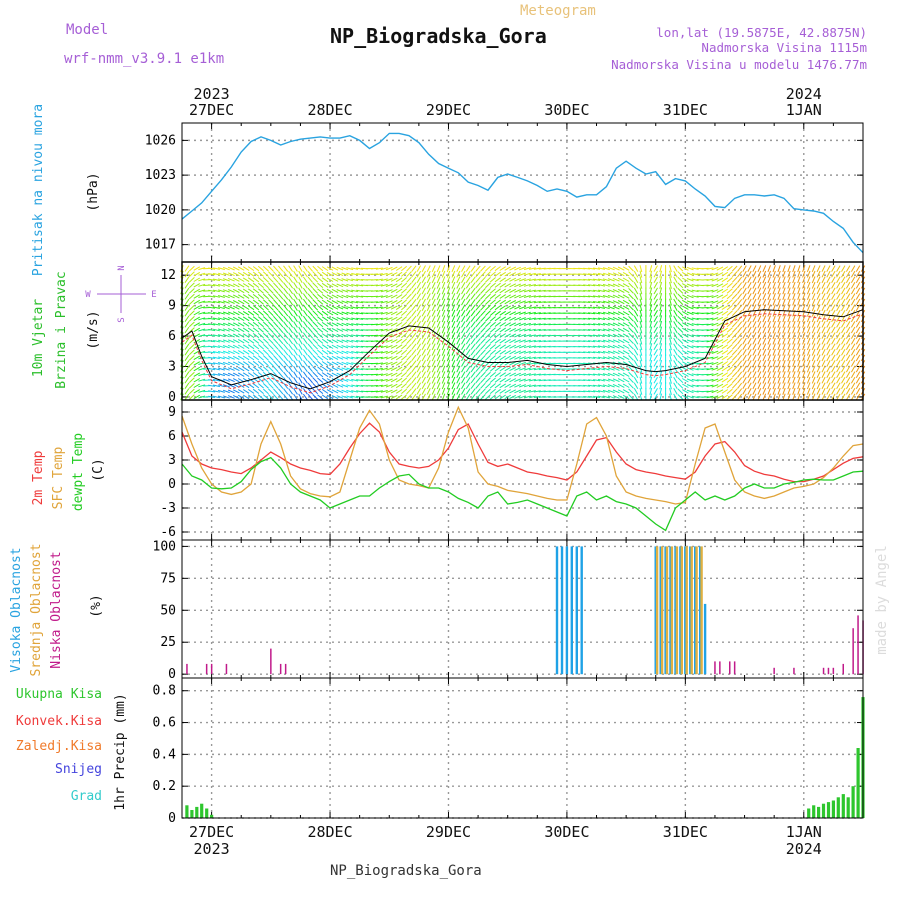 The height and width of the screenshot is (904, 900). What do you see at coordinates (438, 36) in the screenshot?
I see `station-title: NP_Biogradska_Gora` at bounding box center [438, 36].